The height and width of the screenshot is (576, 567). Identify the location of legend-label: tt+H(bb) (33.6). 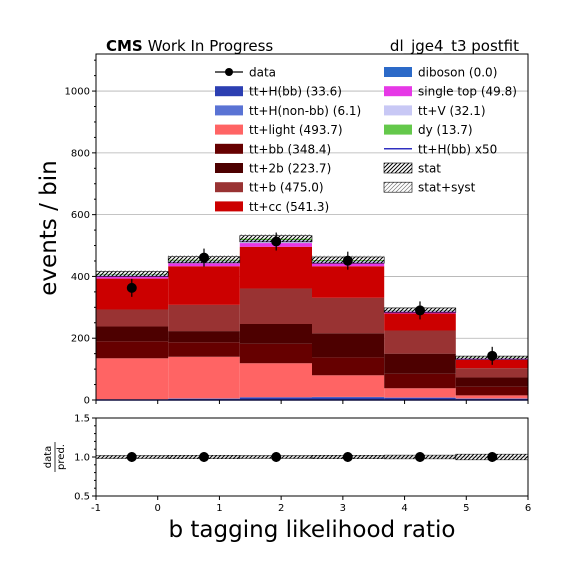
(295, 92).